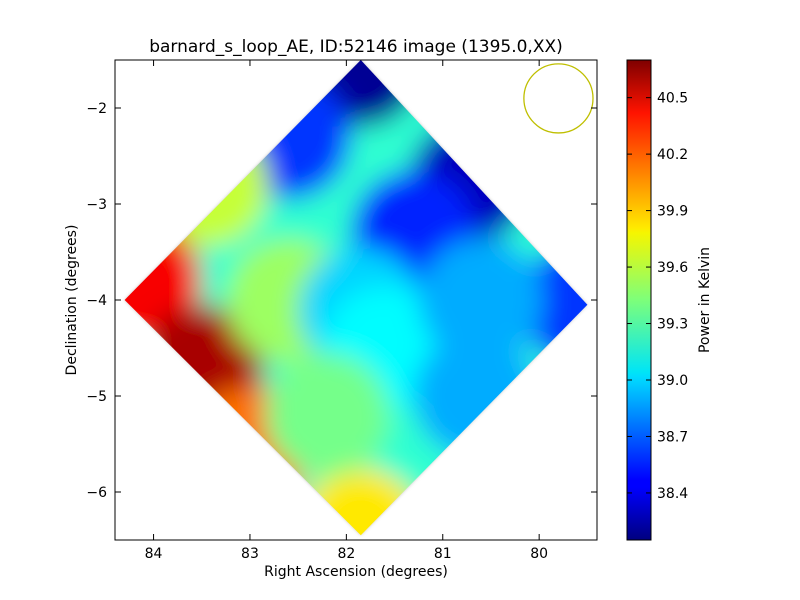 The height and width of the screenshot is (600, 800). What do you see at coordinates (154, 554) in the screenshot?
I see `x-tick-label: 84` at bounding box center [154, 554].